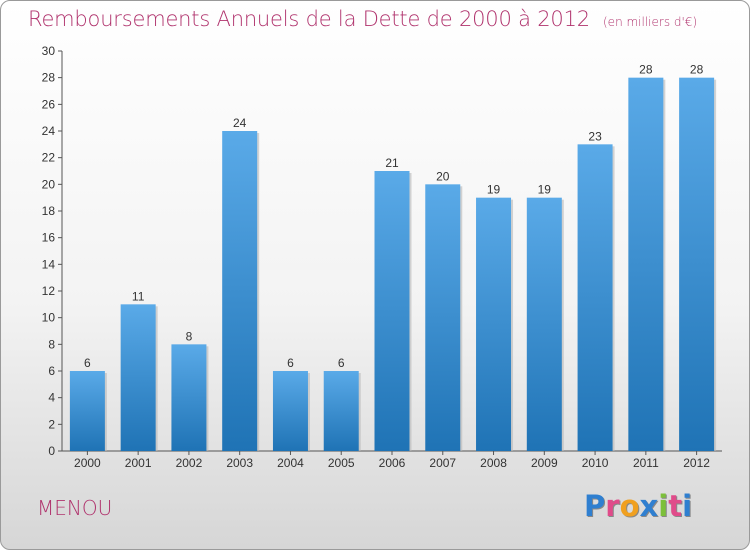  What do you see at coordinates (629, 506) in the screenshot?
I see `brand-letter: o` at bounding box center [629, 506].